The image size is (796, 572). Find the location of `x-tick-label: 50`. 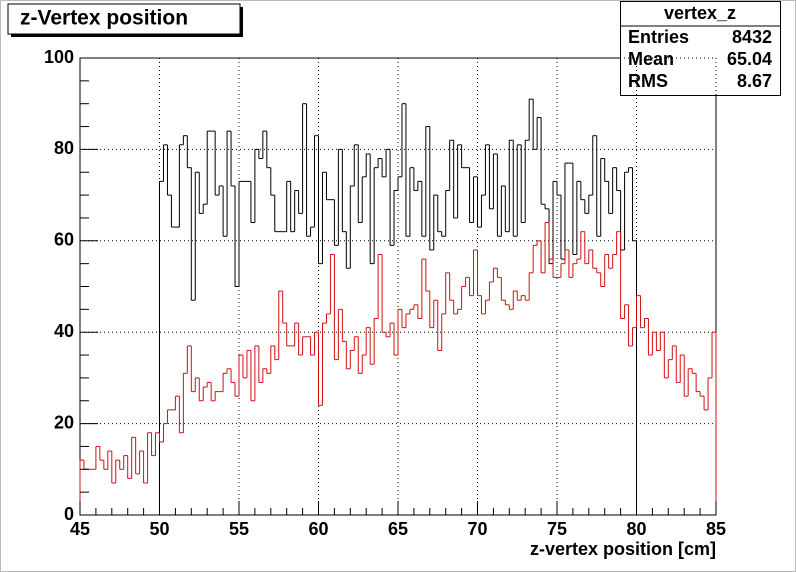

x-tick-label: 50 is located at coordinates (159, 529).